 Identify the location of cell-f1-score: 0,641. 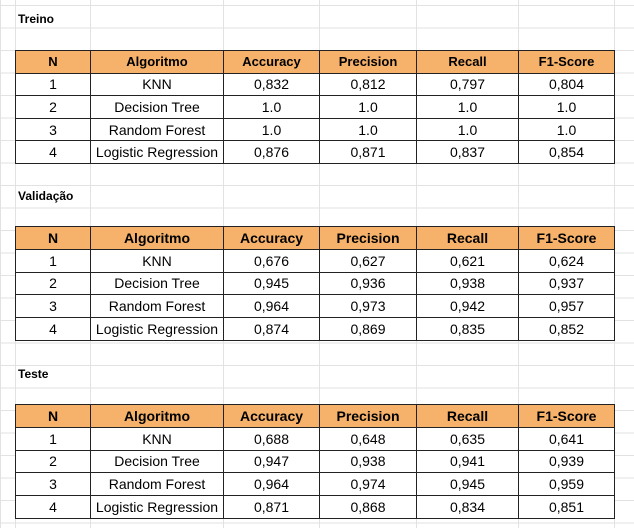
(566, 438).